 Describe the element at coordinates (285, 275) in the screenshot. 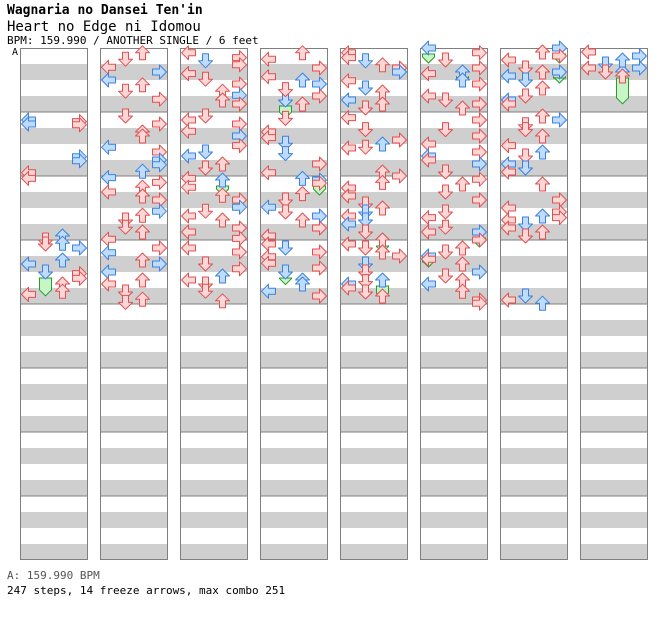

I see `freeze-arrow` at that location.